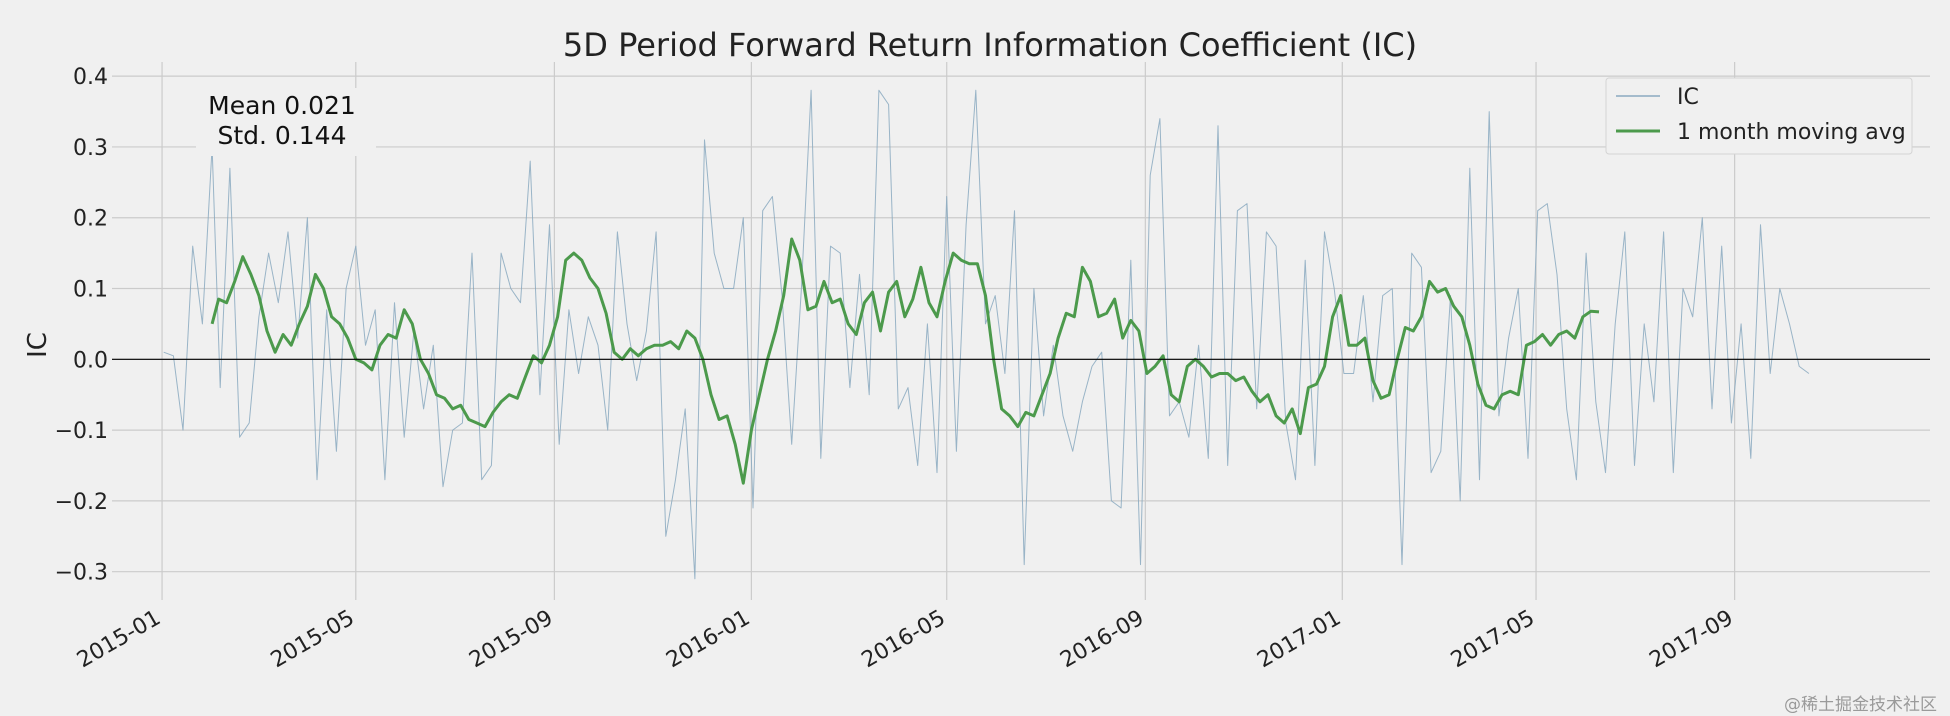  Describe the element at coordinates (1791, 132) in the screenshot. I see `legend-label-moving-avg: 1 month moving avg` at that location.